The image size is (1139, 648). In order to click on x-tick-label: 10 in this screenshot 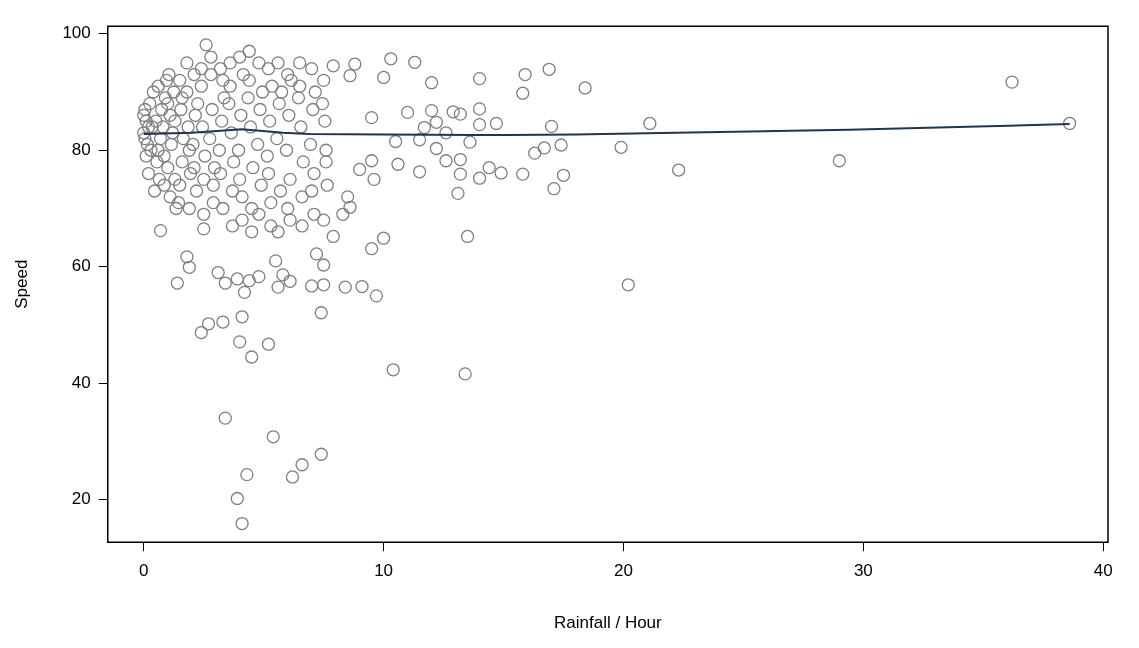, I will do `click(384, 571)`.